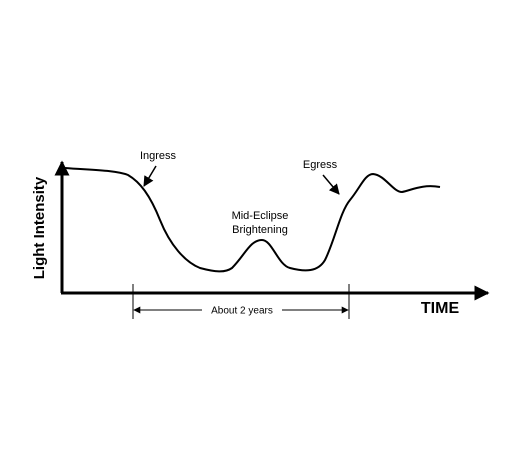 The image size is (530, 469). I want to click on duration-label: About 2 years, so click(242, 311).